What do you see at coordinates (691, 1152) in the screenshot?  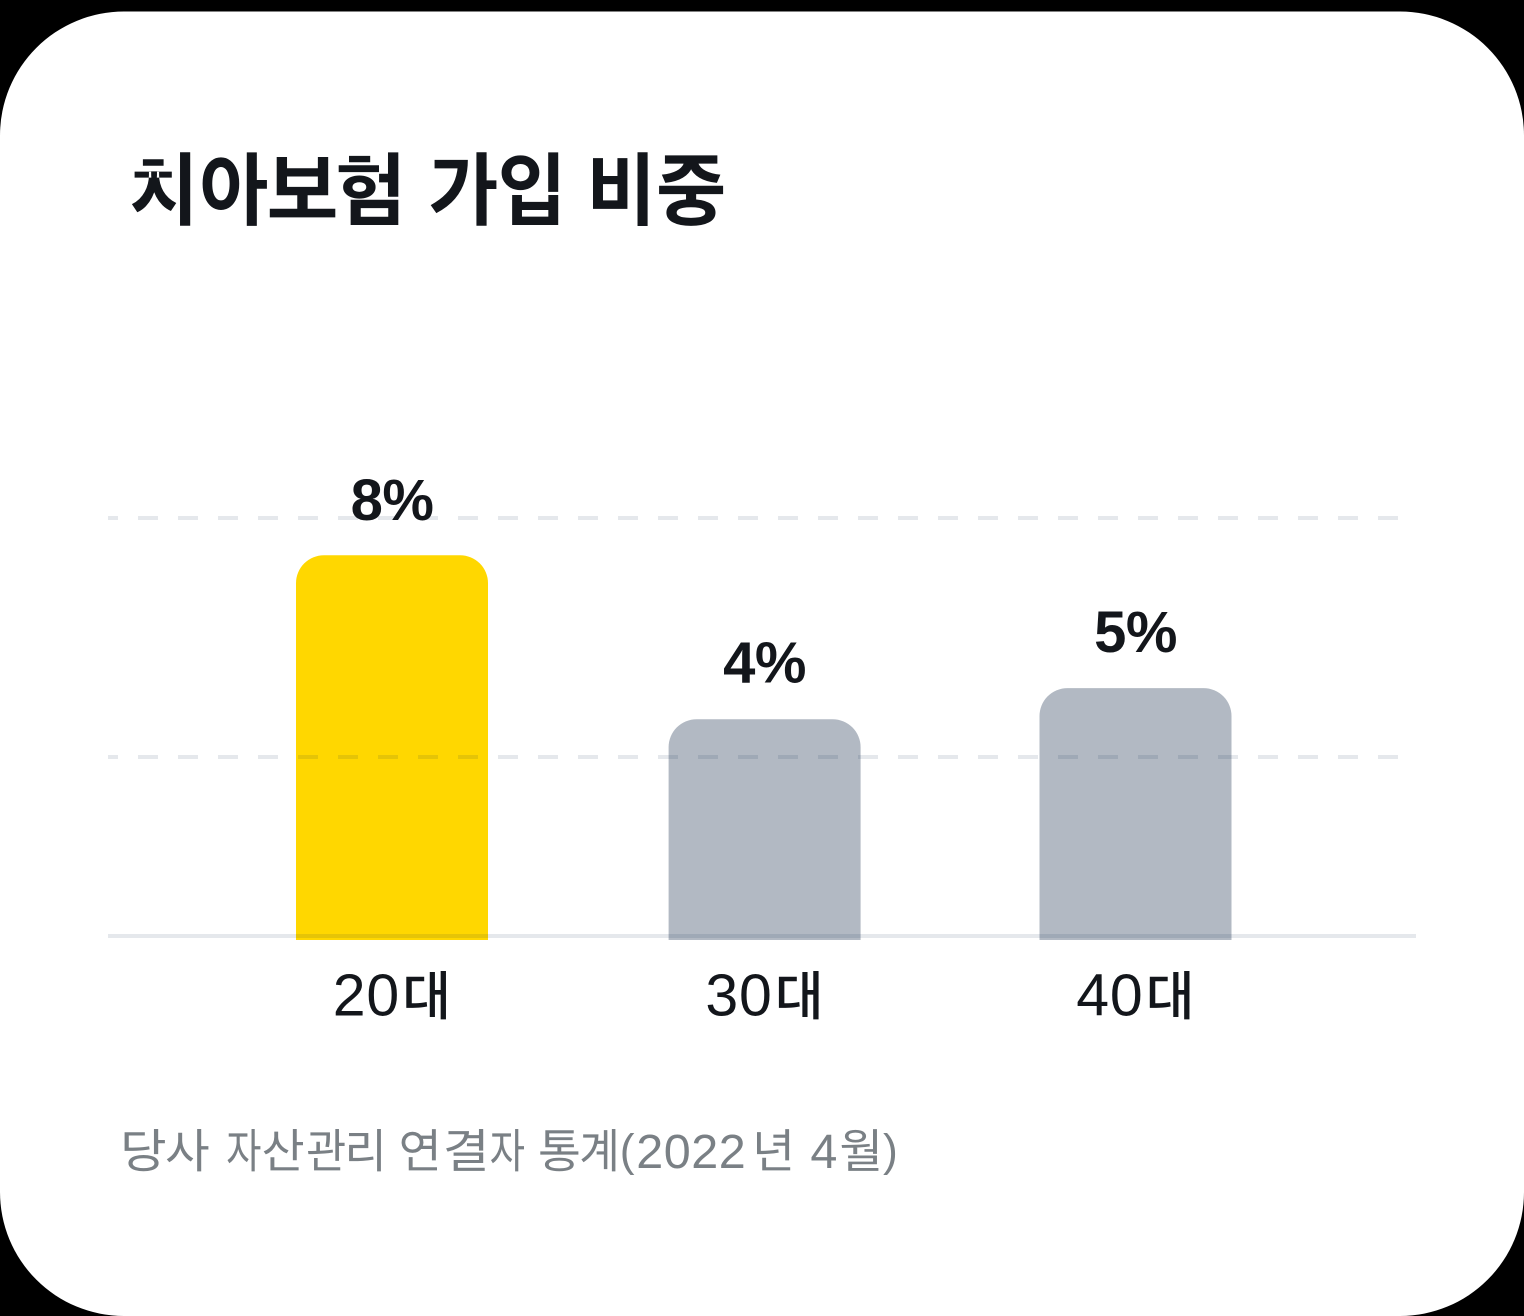 I see `svg-text: 2022` at bounding box center [691, 1152].